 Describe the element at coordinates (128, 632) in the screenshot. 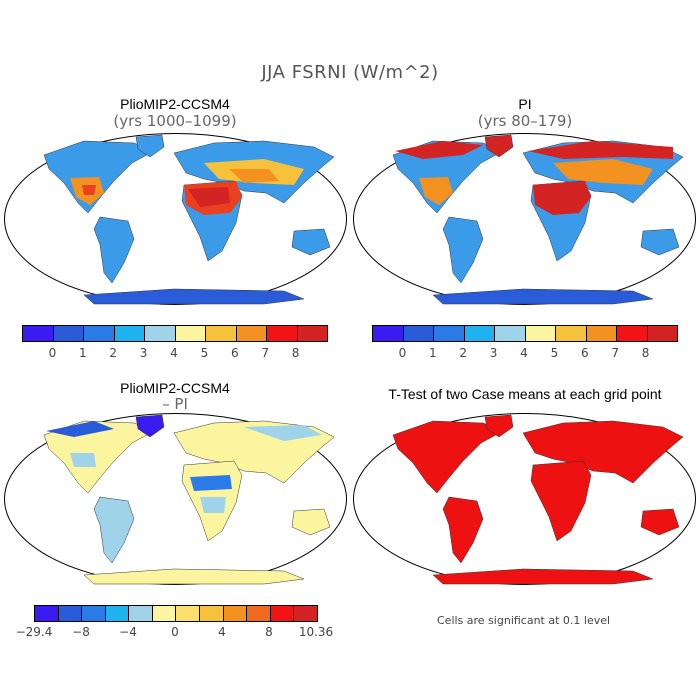

I see `difference-colorbar-tick-label: −4` at that location.